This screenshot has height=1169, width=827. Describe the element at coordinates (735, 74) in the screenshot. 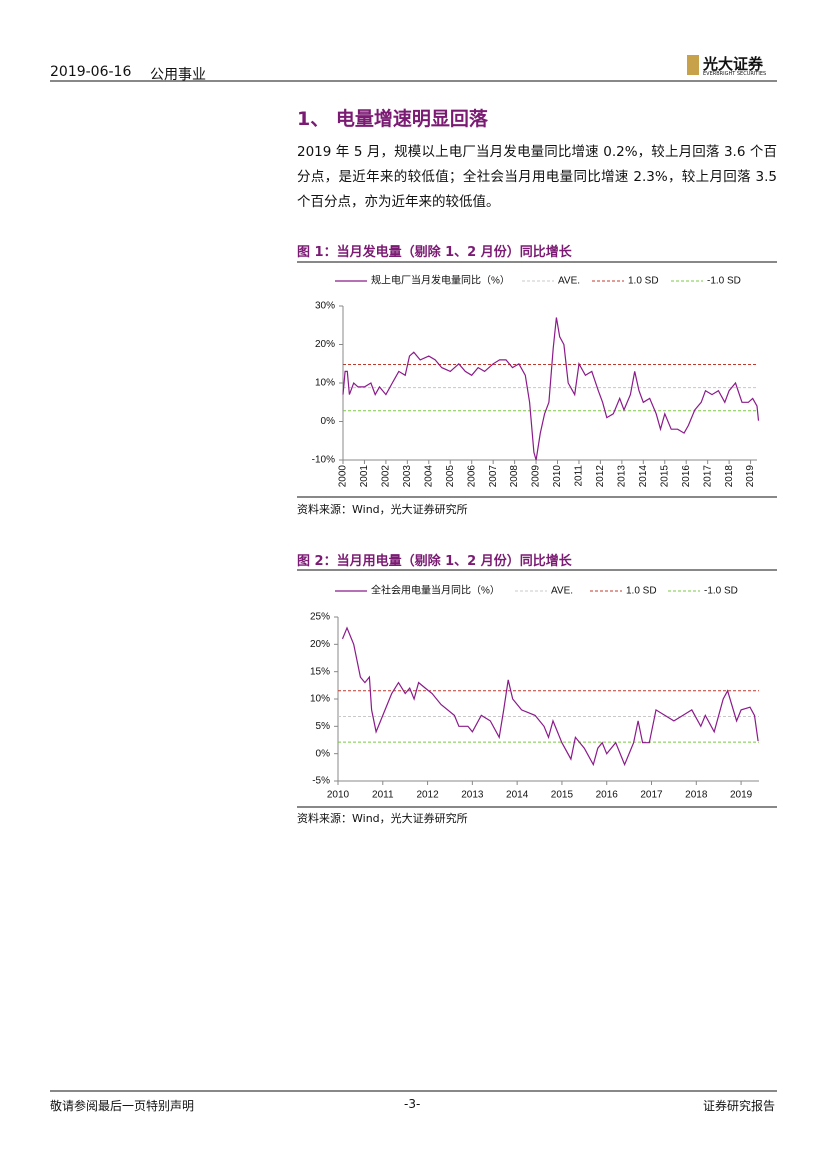

I see `logo-en: EVERBRIGHT SECURITIES` at that location.